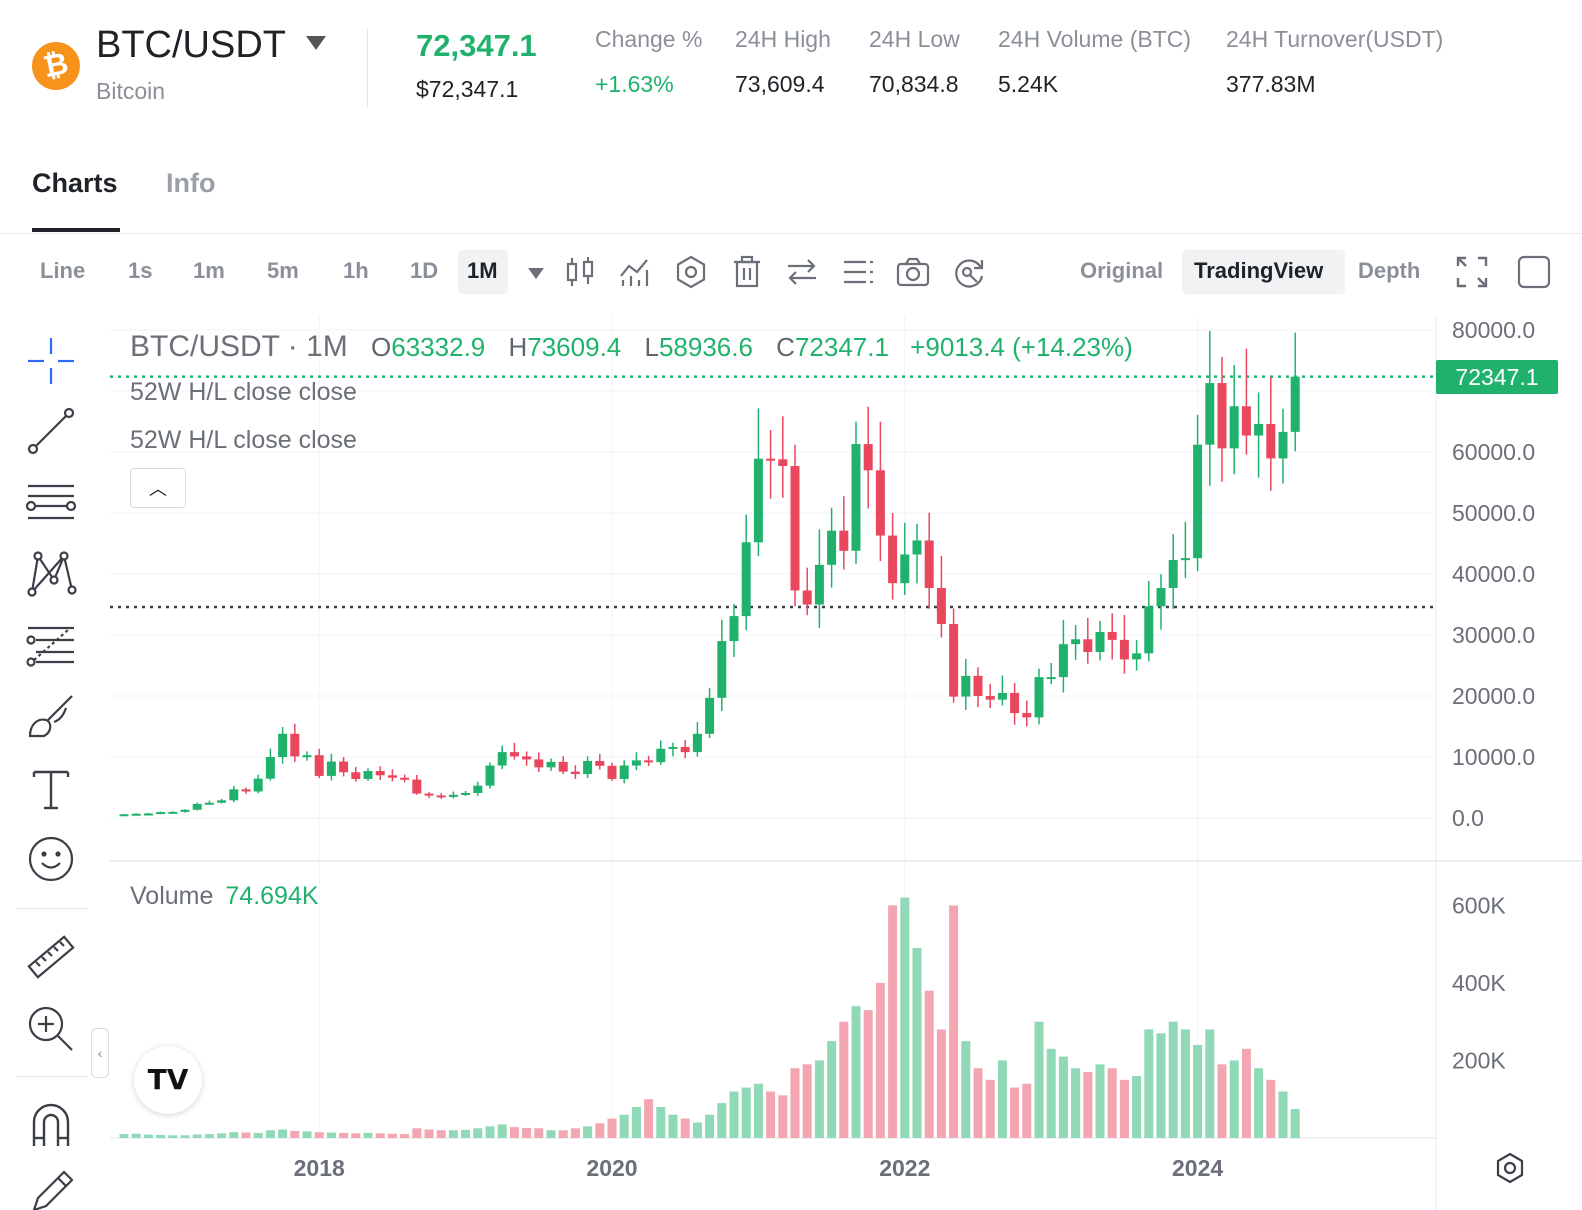  Describe the element at coordinates (209, 270) in the screenshot. I see `interval-1m: 1m` at that location.